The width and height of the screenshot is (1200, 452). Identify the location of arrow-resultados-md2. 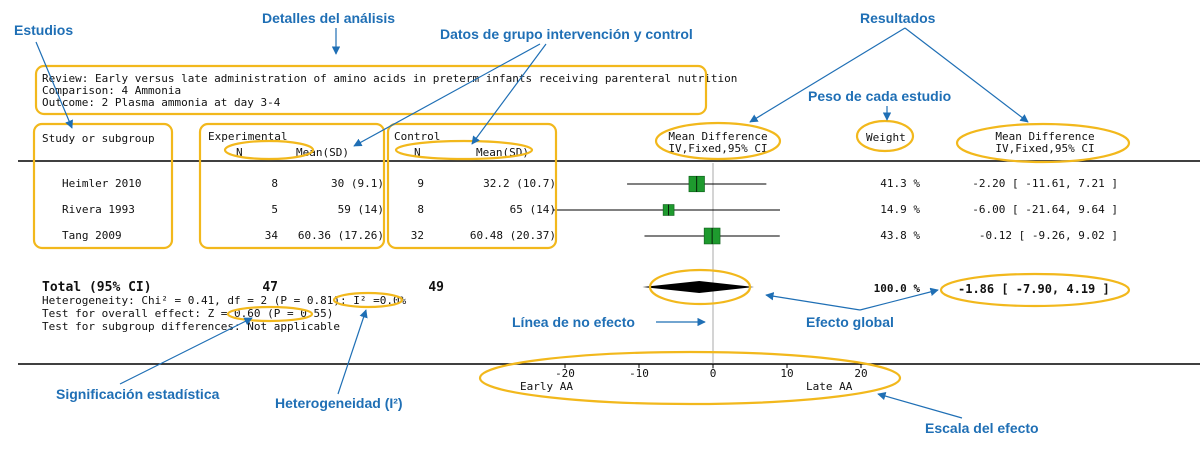
(966, 75).